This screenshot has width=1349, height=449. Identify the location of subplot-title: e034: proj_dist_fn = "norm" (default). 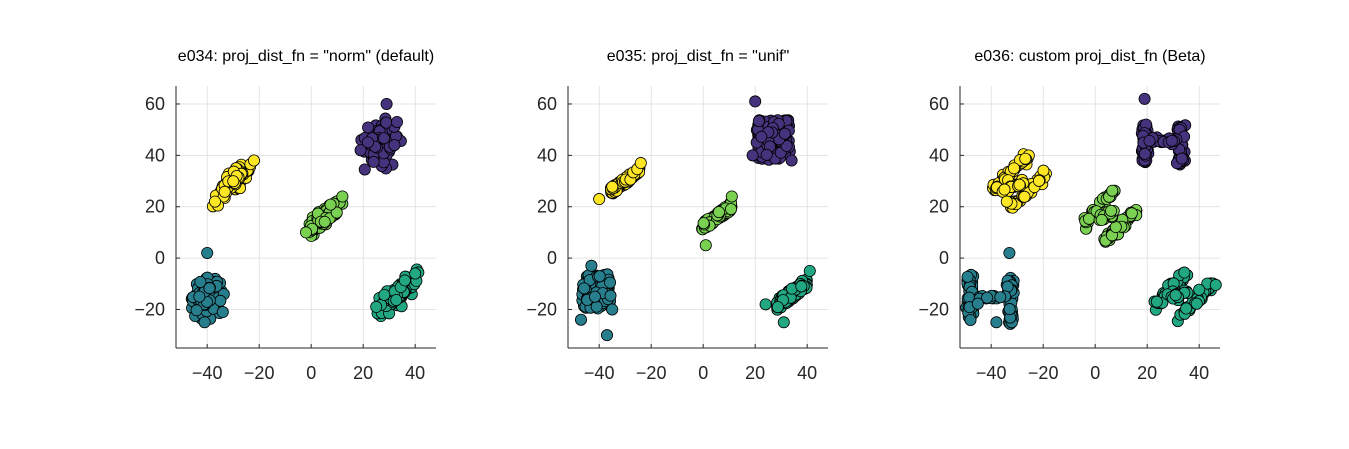
(306, 56).